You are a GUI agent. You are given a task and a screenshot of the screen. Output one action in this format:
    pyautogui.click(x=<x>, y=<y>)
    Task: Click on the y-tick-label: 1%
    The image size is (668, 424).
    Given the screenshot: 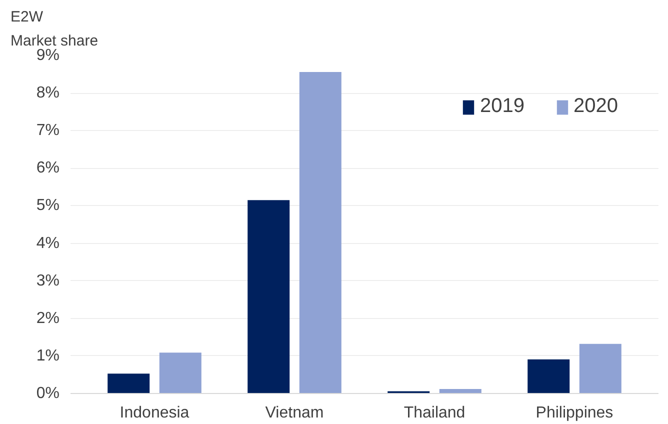 What is the action you would take?
    pyautogui.click(x=48, y=355)
    